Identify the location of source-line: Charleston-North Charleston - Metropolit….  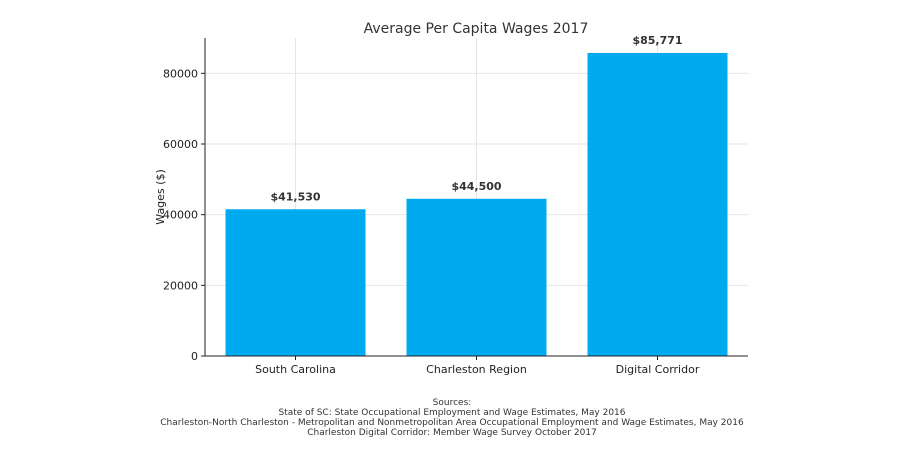
(452, 423).